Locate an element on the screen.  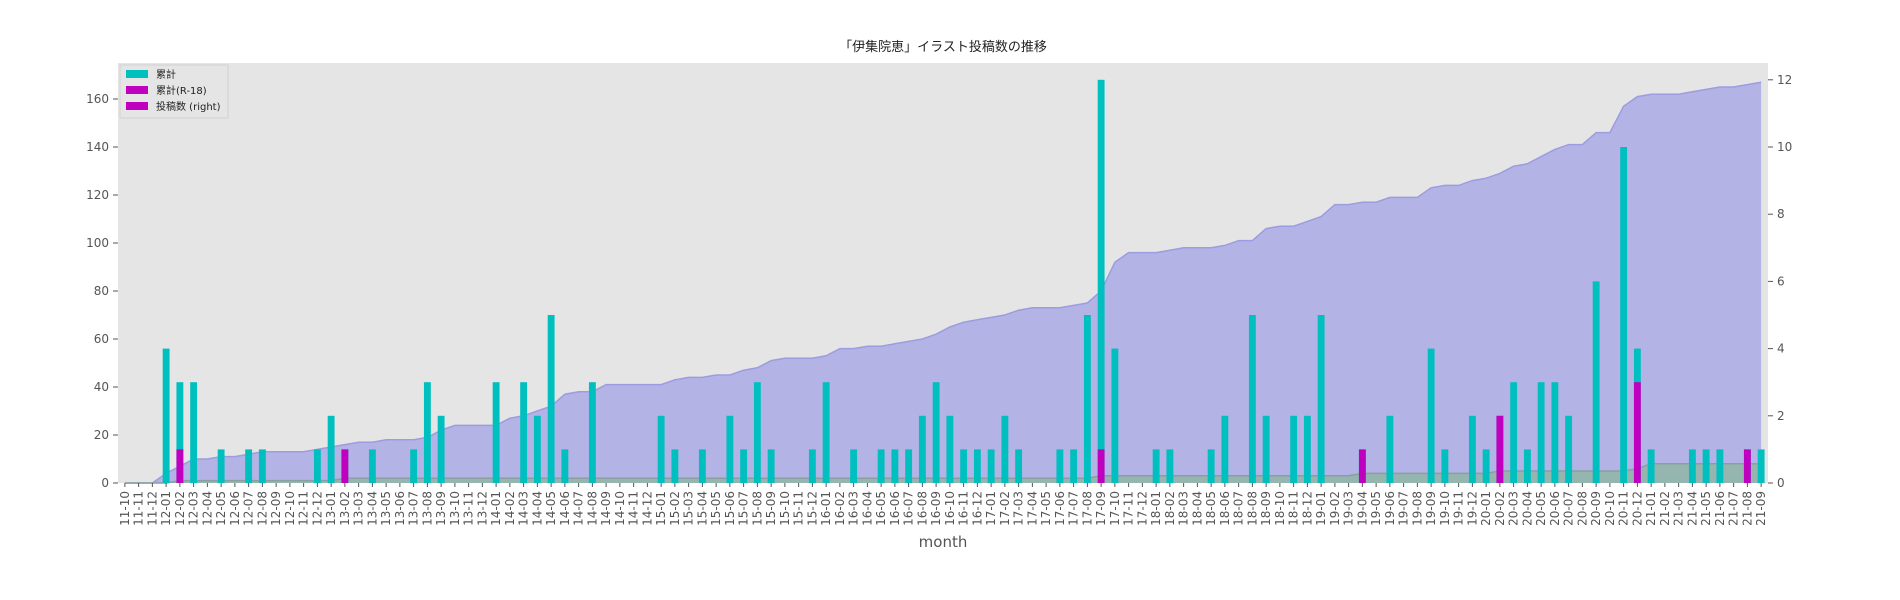
x-tick-label: 17-01 is located at coordinates (991, 508).